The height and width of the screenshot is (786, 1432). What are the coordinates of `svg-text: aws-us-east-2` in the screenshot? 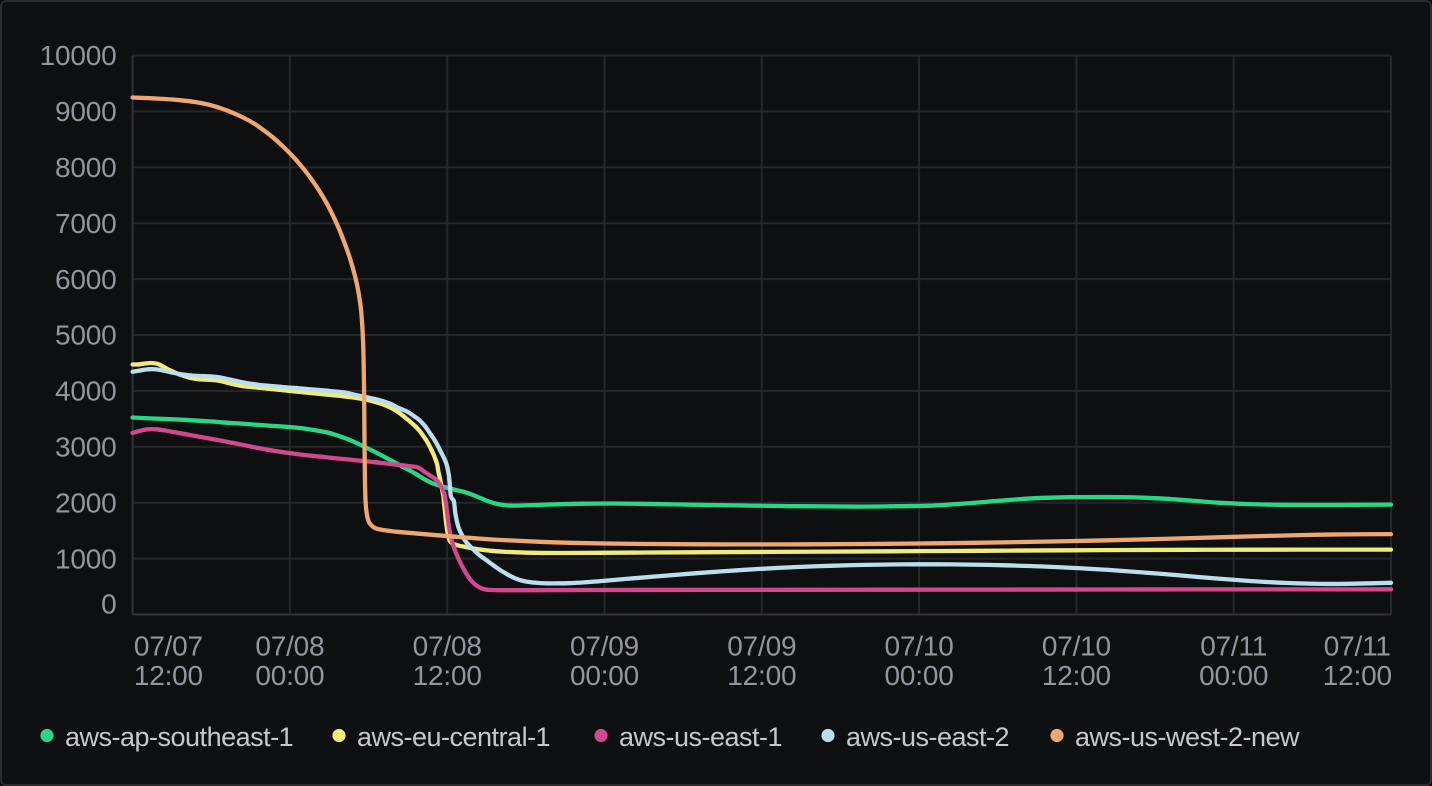 It's located at (927, 737).